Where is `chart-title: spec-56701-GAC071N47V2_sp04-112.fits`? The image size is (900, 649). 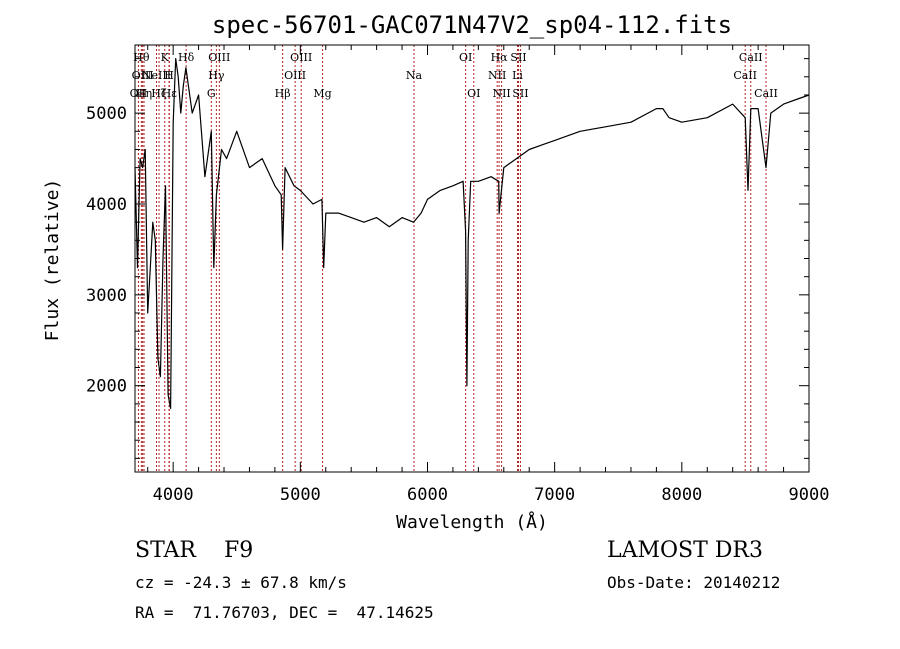
chart-title: spec-56701-GAC071N47V2_sp04-112.fits is located at coordinates (472, 25).